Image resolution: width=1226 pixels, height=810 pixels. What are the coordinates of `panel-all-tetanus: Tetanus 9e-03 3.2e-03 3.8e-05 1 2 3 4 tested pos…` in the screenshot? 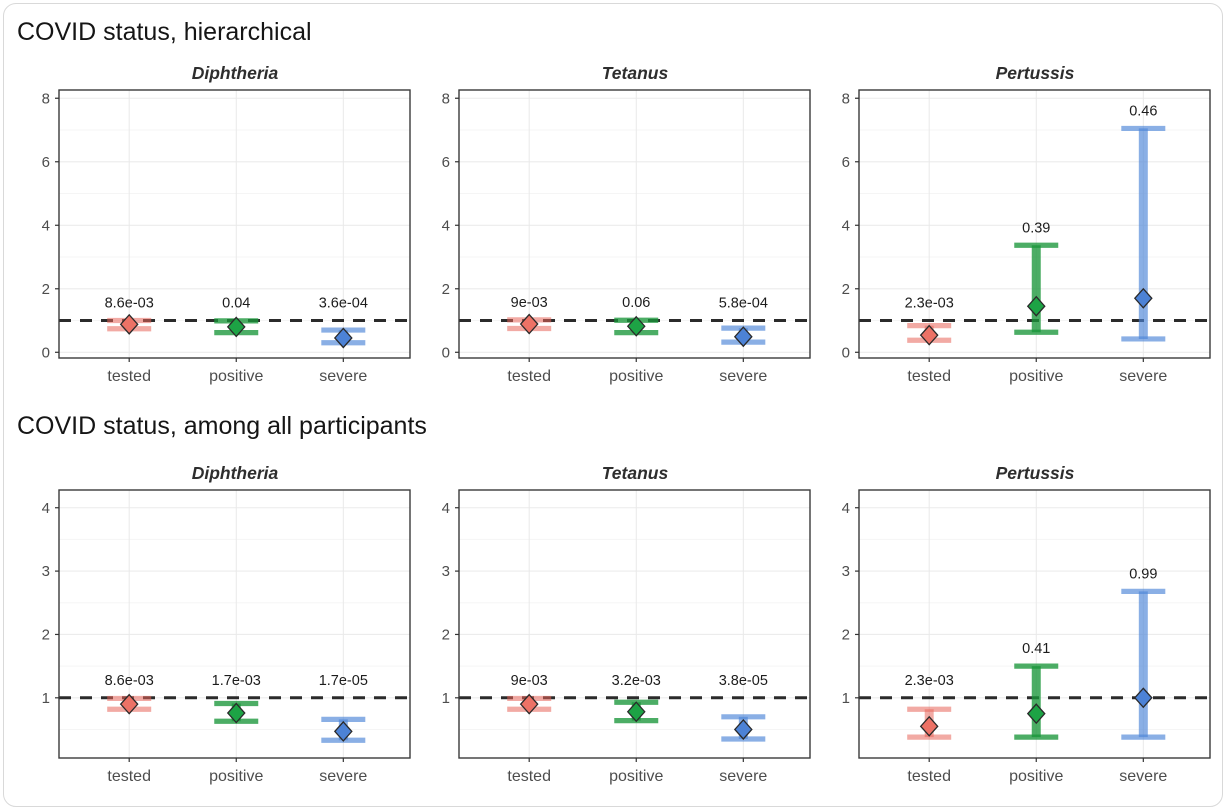 It's located at (611, 626).